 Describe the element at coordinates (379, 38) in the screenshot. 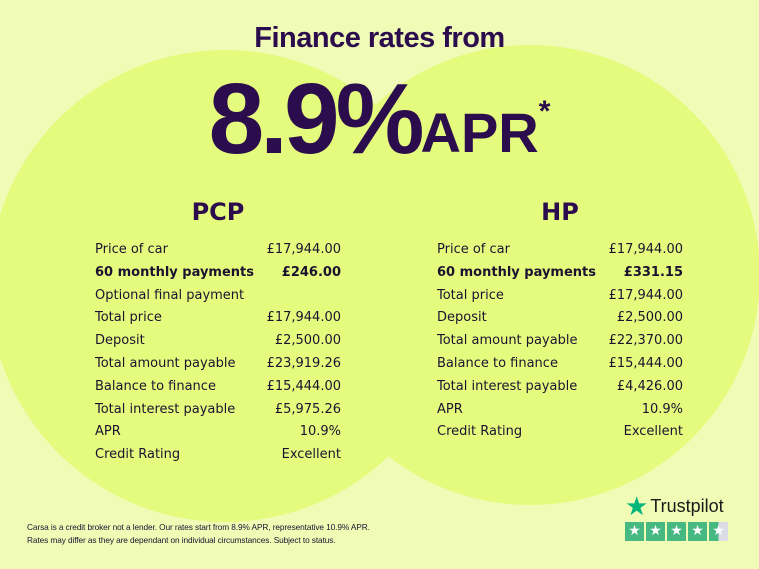

I see `headline: Finance rates from` at that location.